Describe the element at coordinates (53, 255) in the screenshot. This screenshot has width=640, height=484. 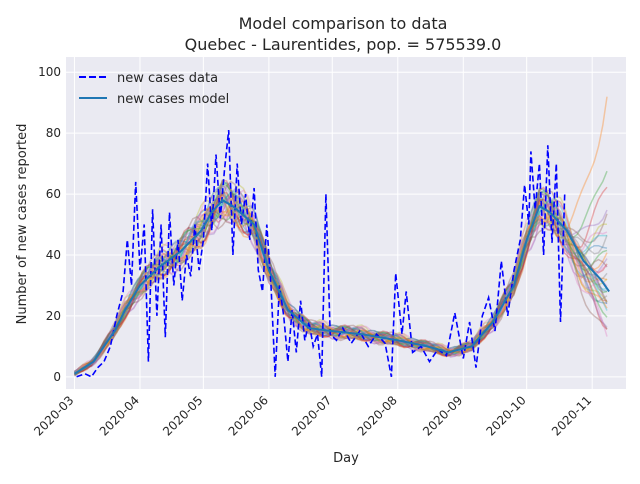
I see `y-tick-label: 40` at that location.